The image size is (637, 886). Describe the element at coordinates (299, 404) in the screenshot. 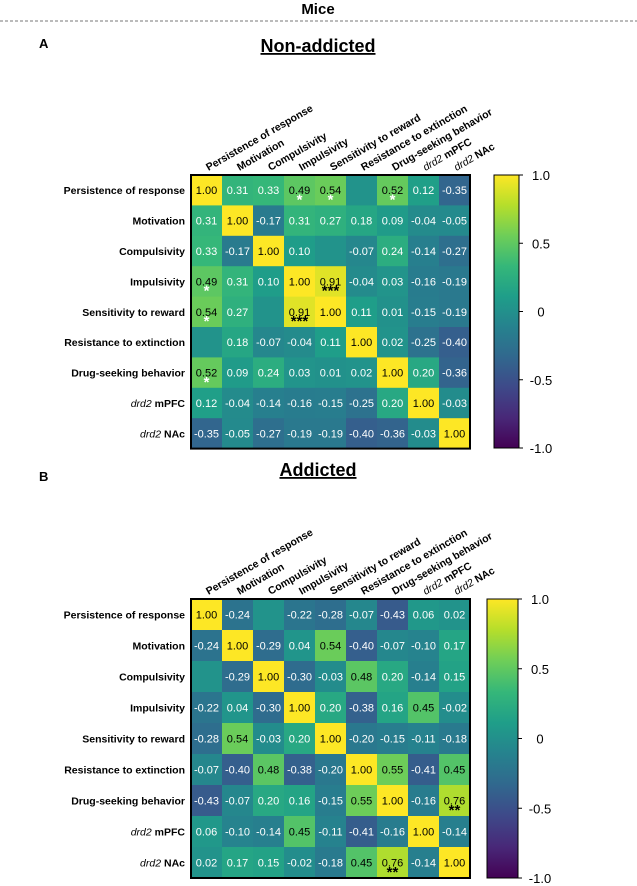

I see `cell-value-label: -0.16` at that location.